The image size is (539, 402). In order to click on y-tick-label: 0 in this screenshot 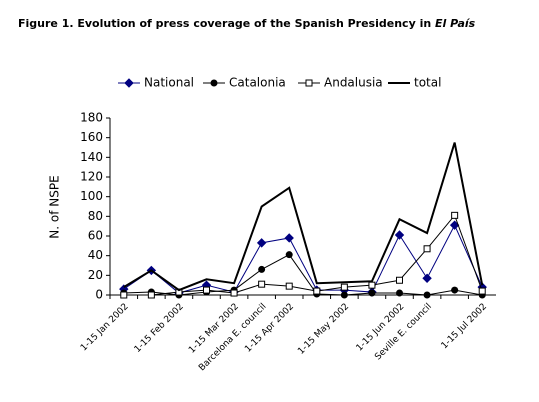, I will do `click(99, 295)`.